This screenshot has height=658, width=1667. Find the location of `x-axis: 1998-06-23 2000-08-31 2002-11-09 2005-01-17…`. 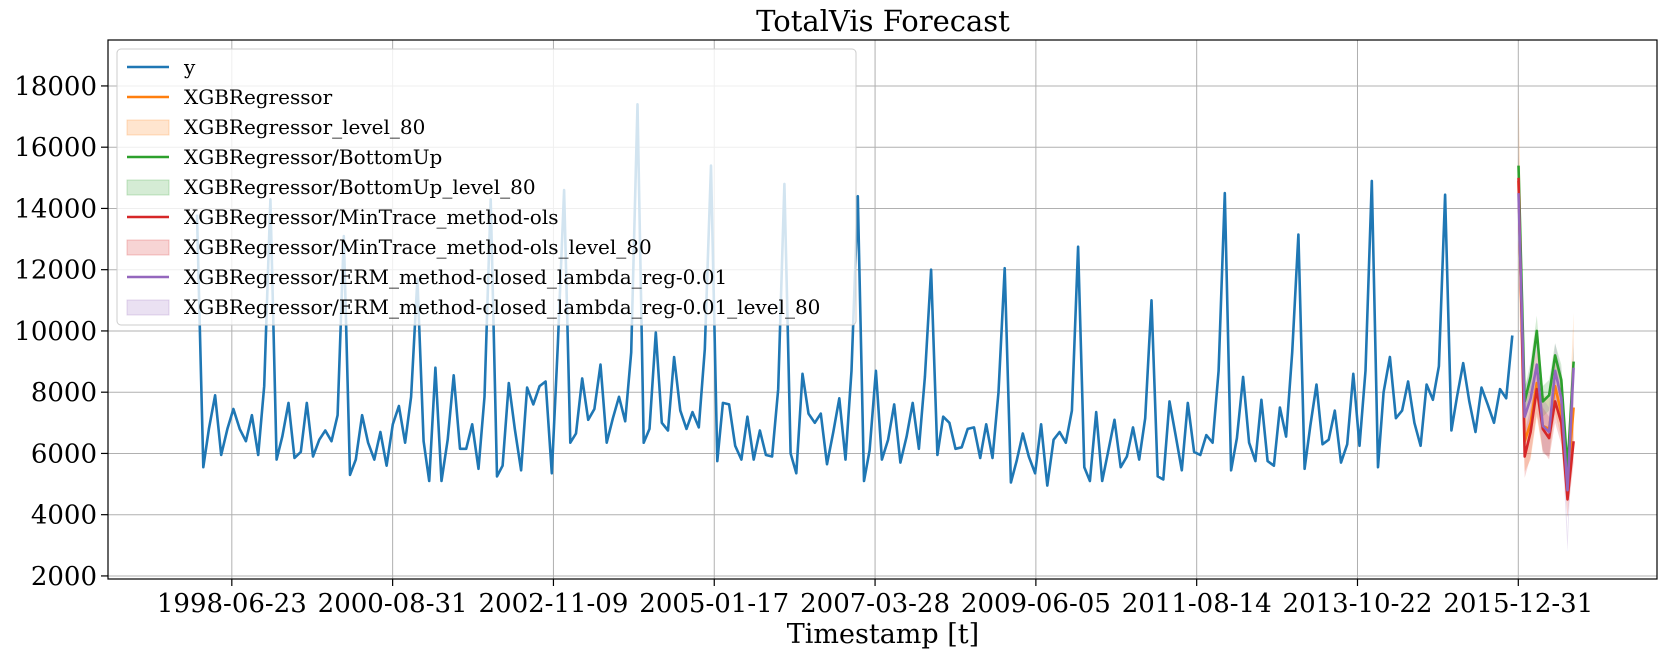

x-axis: 1998-06-23 2000-08-31 2002-11-09 2005-01-17… is located at coordinates (875, 599).